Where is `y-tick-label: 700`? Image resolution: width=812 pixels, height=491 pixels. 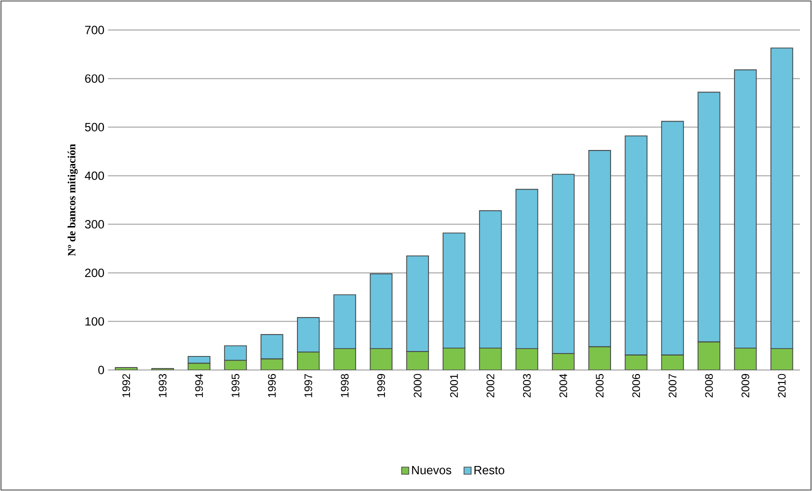 y-tick-label: 700 is located at coordinates (94, 30).